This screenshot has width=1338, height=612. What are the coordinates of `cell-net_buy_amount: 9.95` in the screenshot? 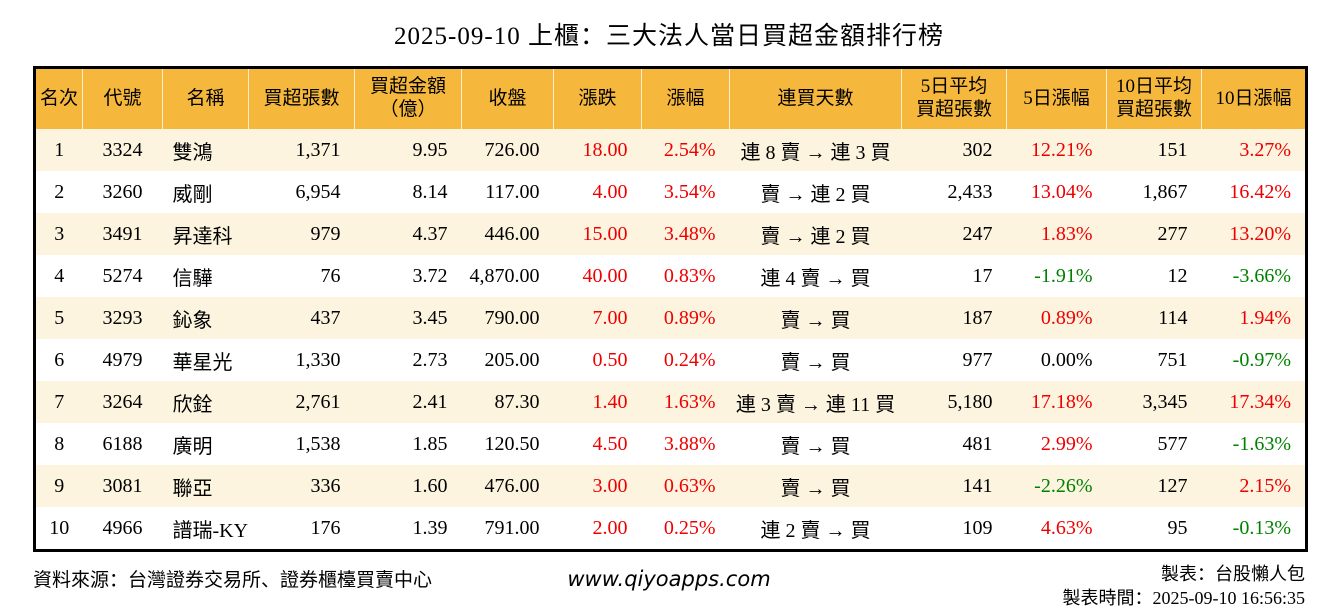 It's located at (430, 149).